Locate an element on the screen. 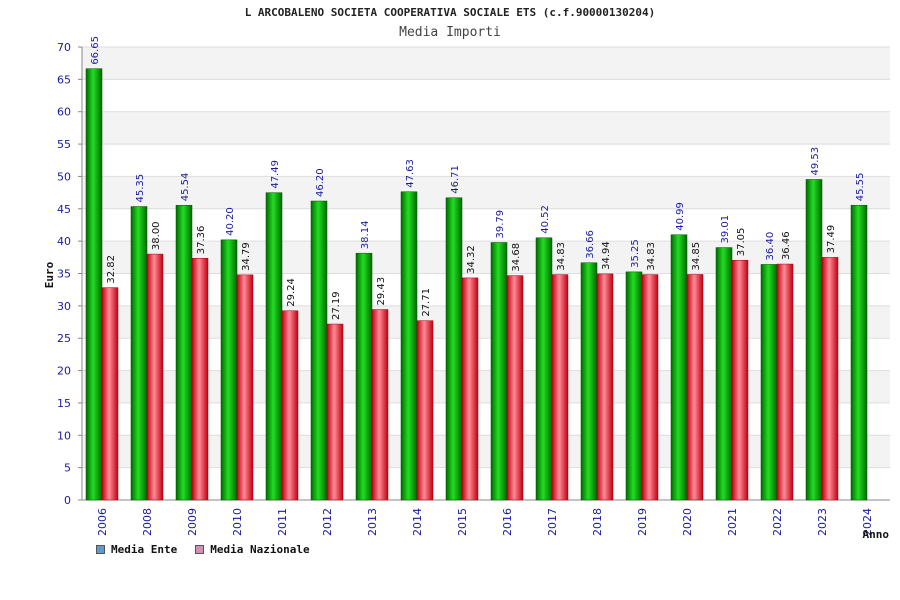 The width and height of the screenshot is (900, 600). legend: Media Ente Media Nazionale is located at coordinates (203, 549).